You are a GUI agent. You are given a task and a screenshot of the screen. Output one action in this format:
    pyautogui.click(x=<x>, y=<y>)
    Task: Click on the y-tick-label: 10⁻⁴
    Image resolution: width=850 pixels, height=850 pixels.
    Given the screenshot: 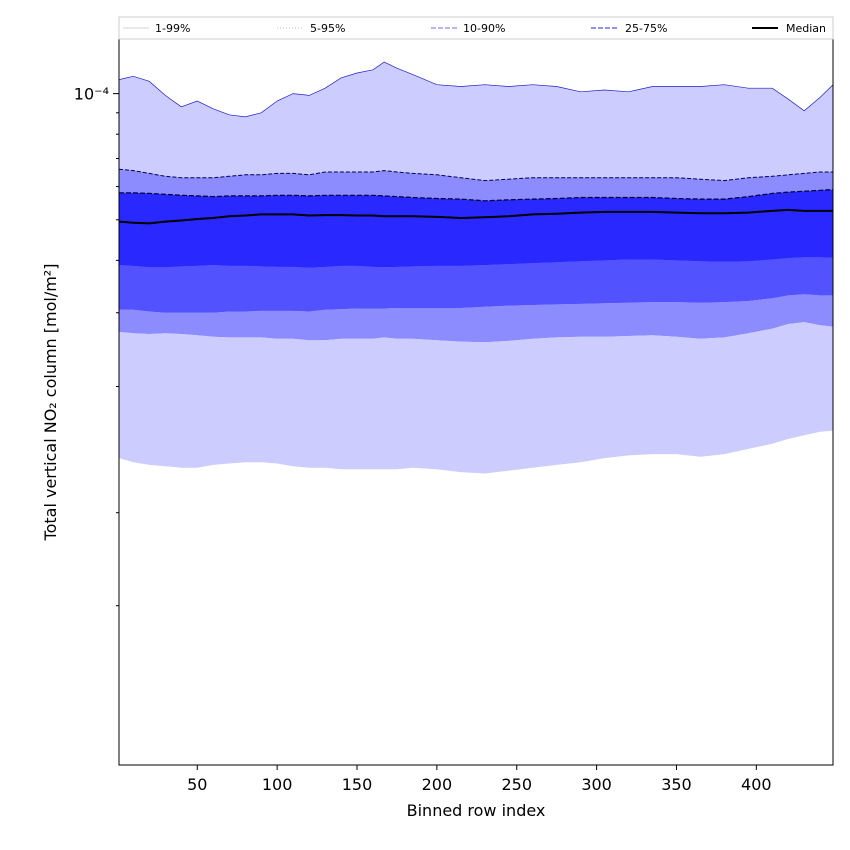 What is the action you would take?
    pyautogui.click(x=91, y=94)
    